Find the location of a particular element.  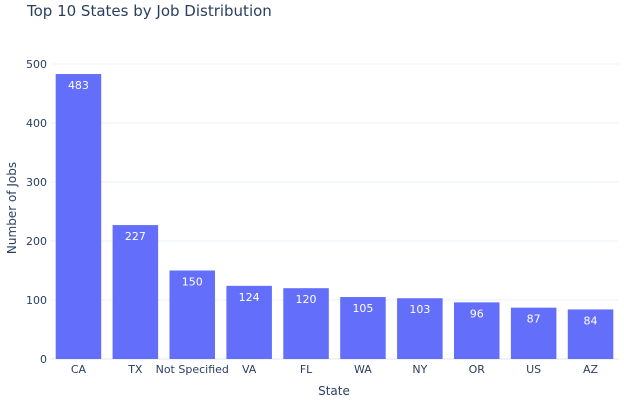

bar-value-label: 120 is located at coordinates (306, 299).